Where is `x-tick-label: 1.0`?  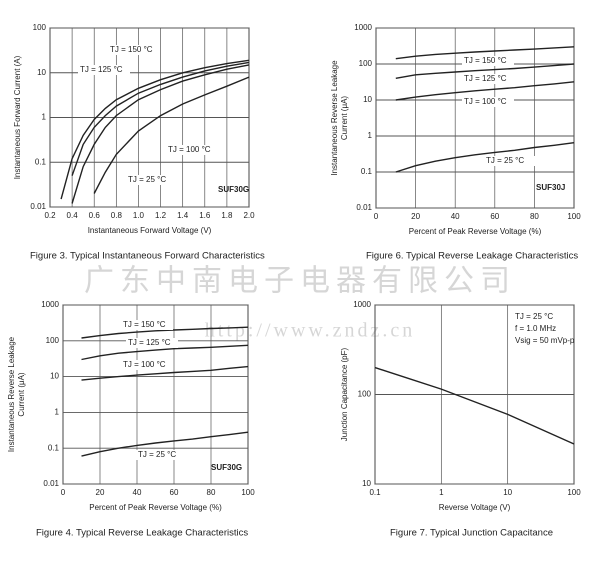 x-tick-label: 1.0 is located at coordinates (139, 215).